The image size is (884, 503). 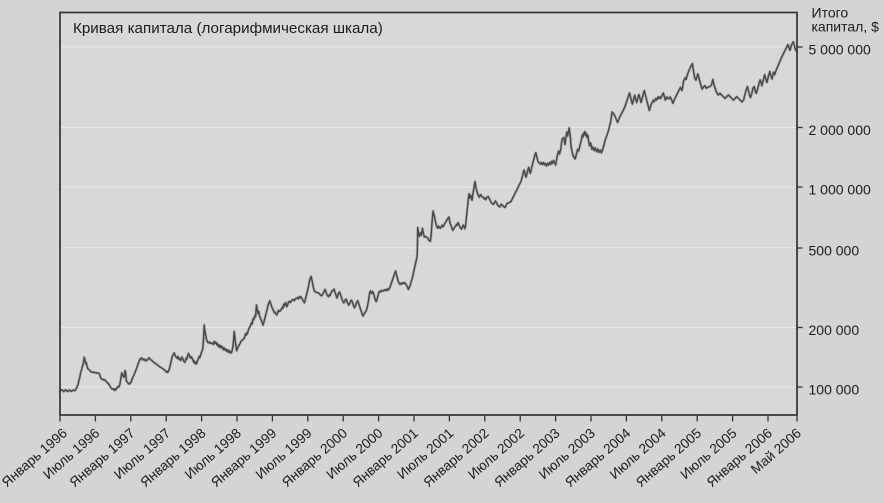 What do you see at coordinates (840, 130) in the screenshot?
I see `svg-text: 2 000 000` at bounding box center [840, 130].